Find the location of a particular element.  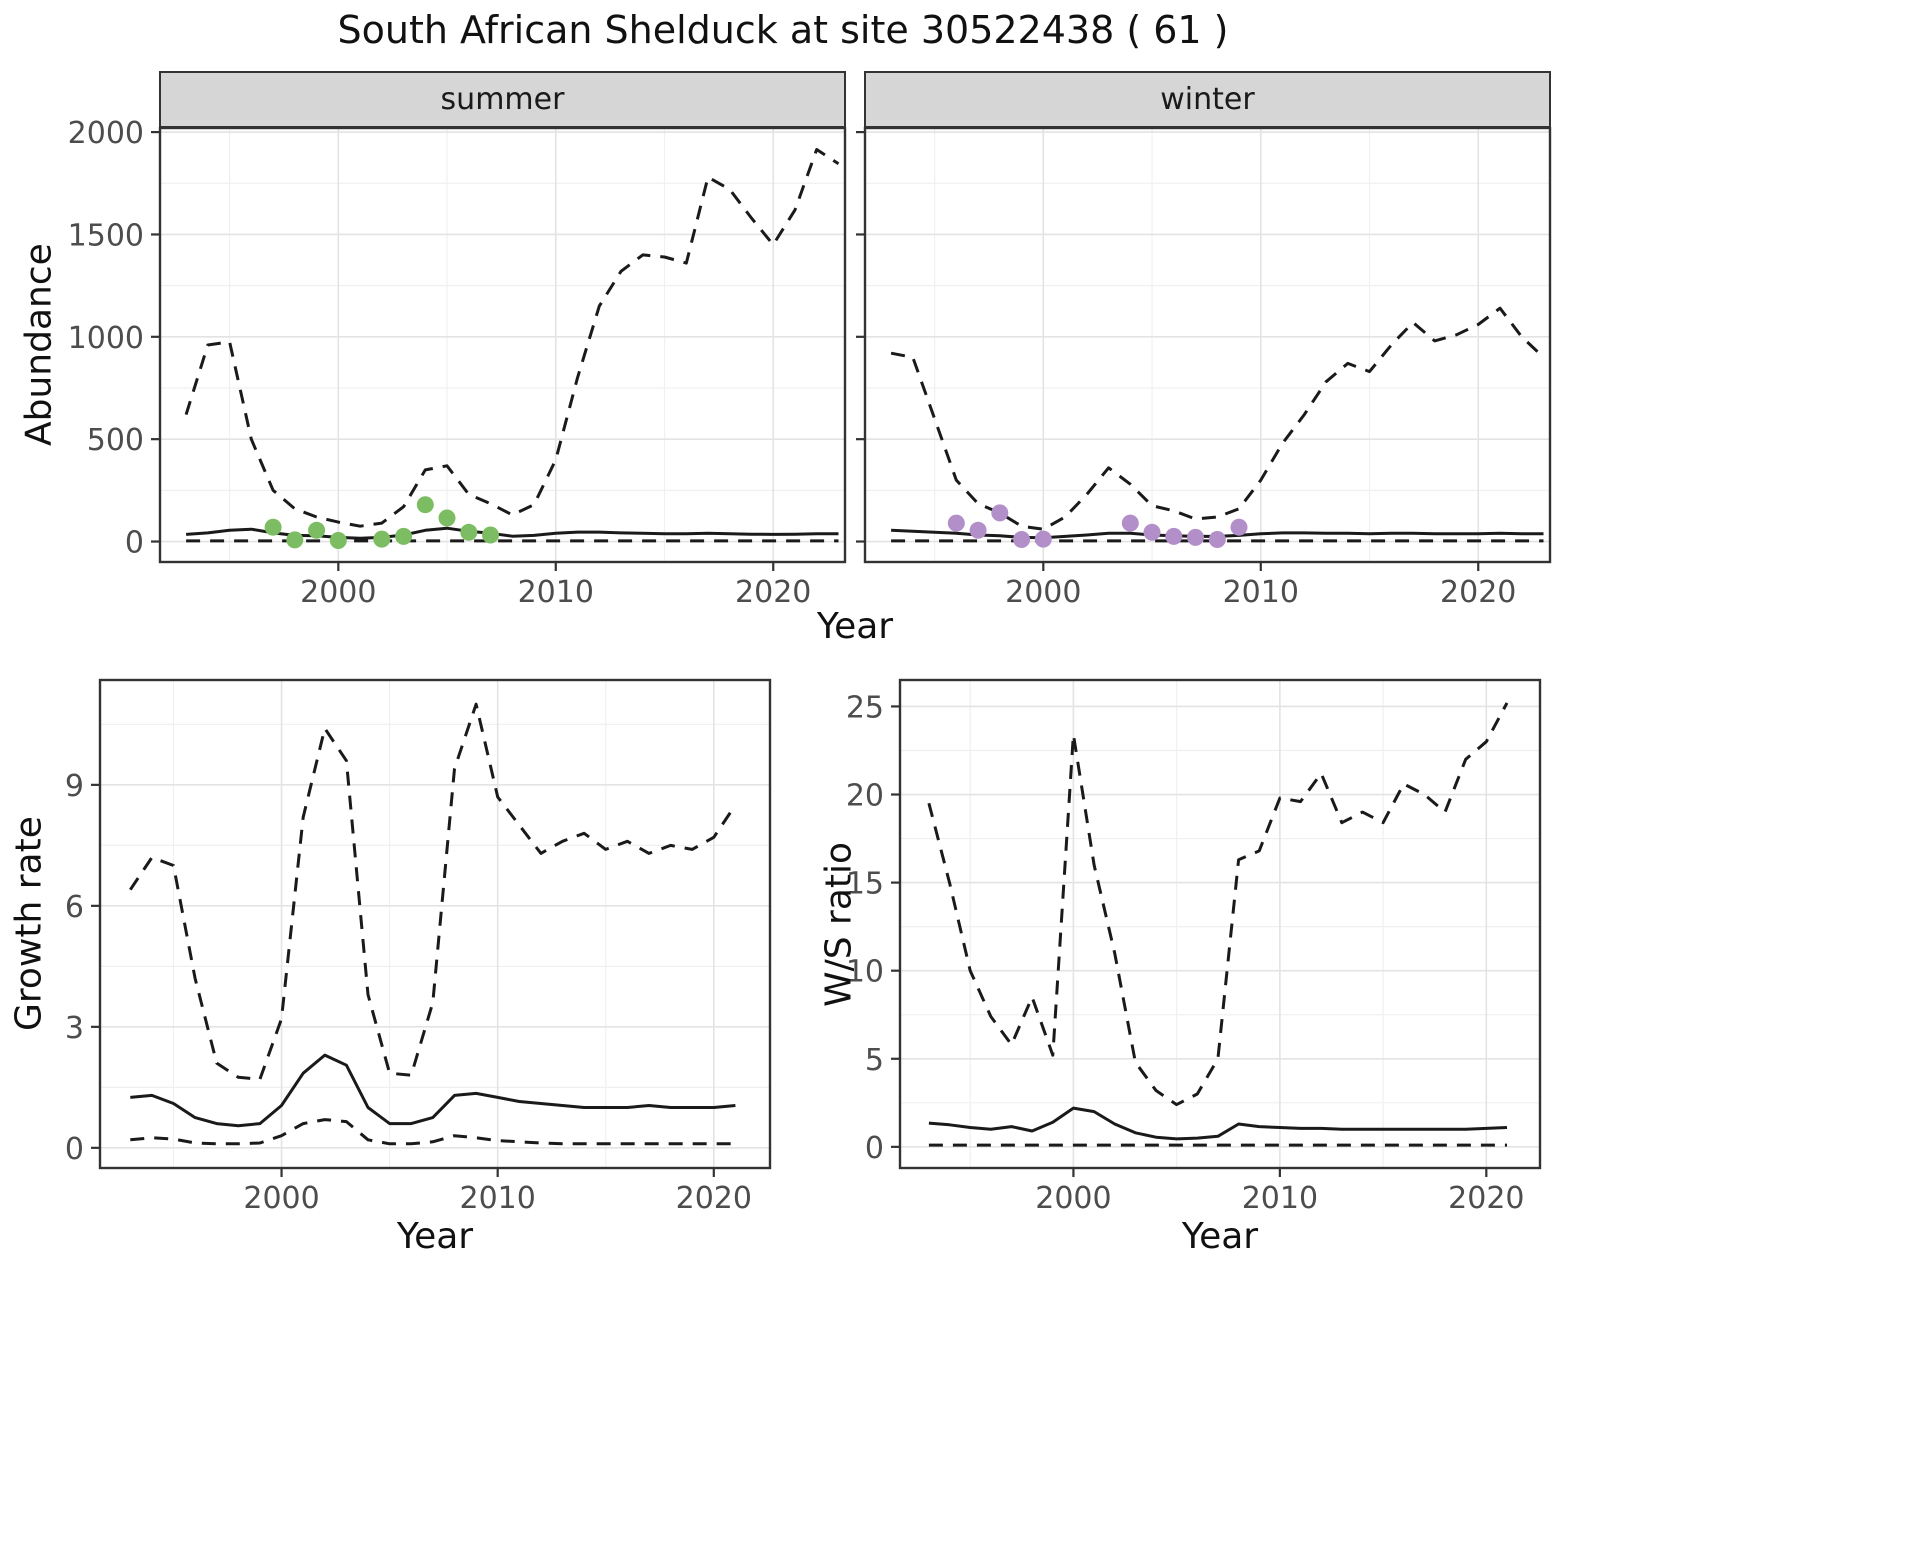

y-tick-label: 9 is located at coordinates (74, 786).